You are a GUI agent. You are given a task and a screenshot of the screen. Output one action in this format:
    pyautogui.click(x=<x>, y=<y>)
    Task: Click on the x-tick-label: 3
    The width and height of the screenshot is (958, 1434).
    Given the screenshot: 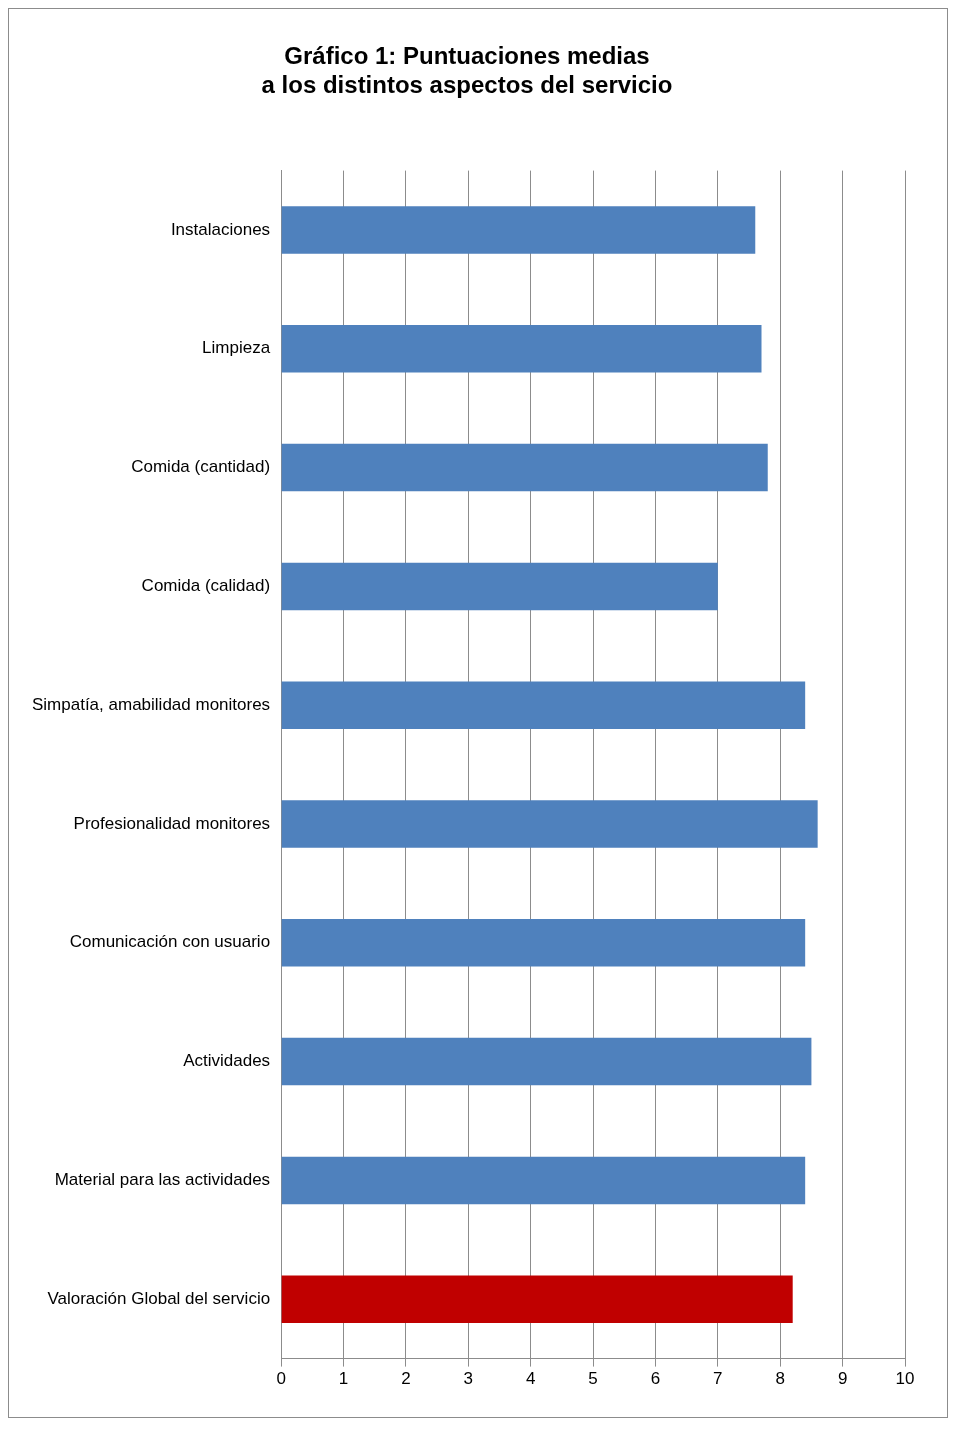 What is the action you would take?
    pyautogui.click(x=468, y=1379)
    